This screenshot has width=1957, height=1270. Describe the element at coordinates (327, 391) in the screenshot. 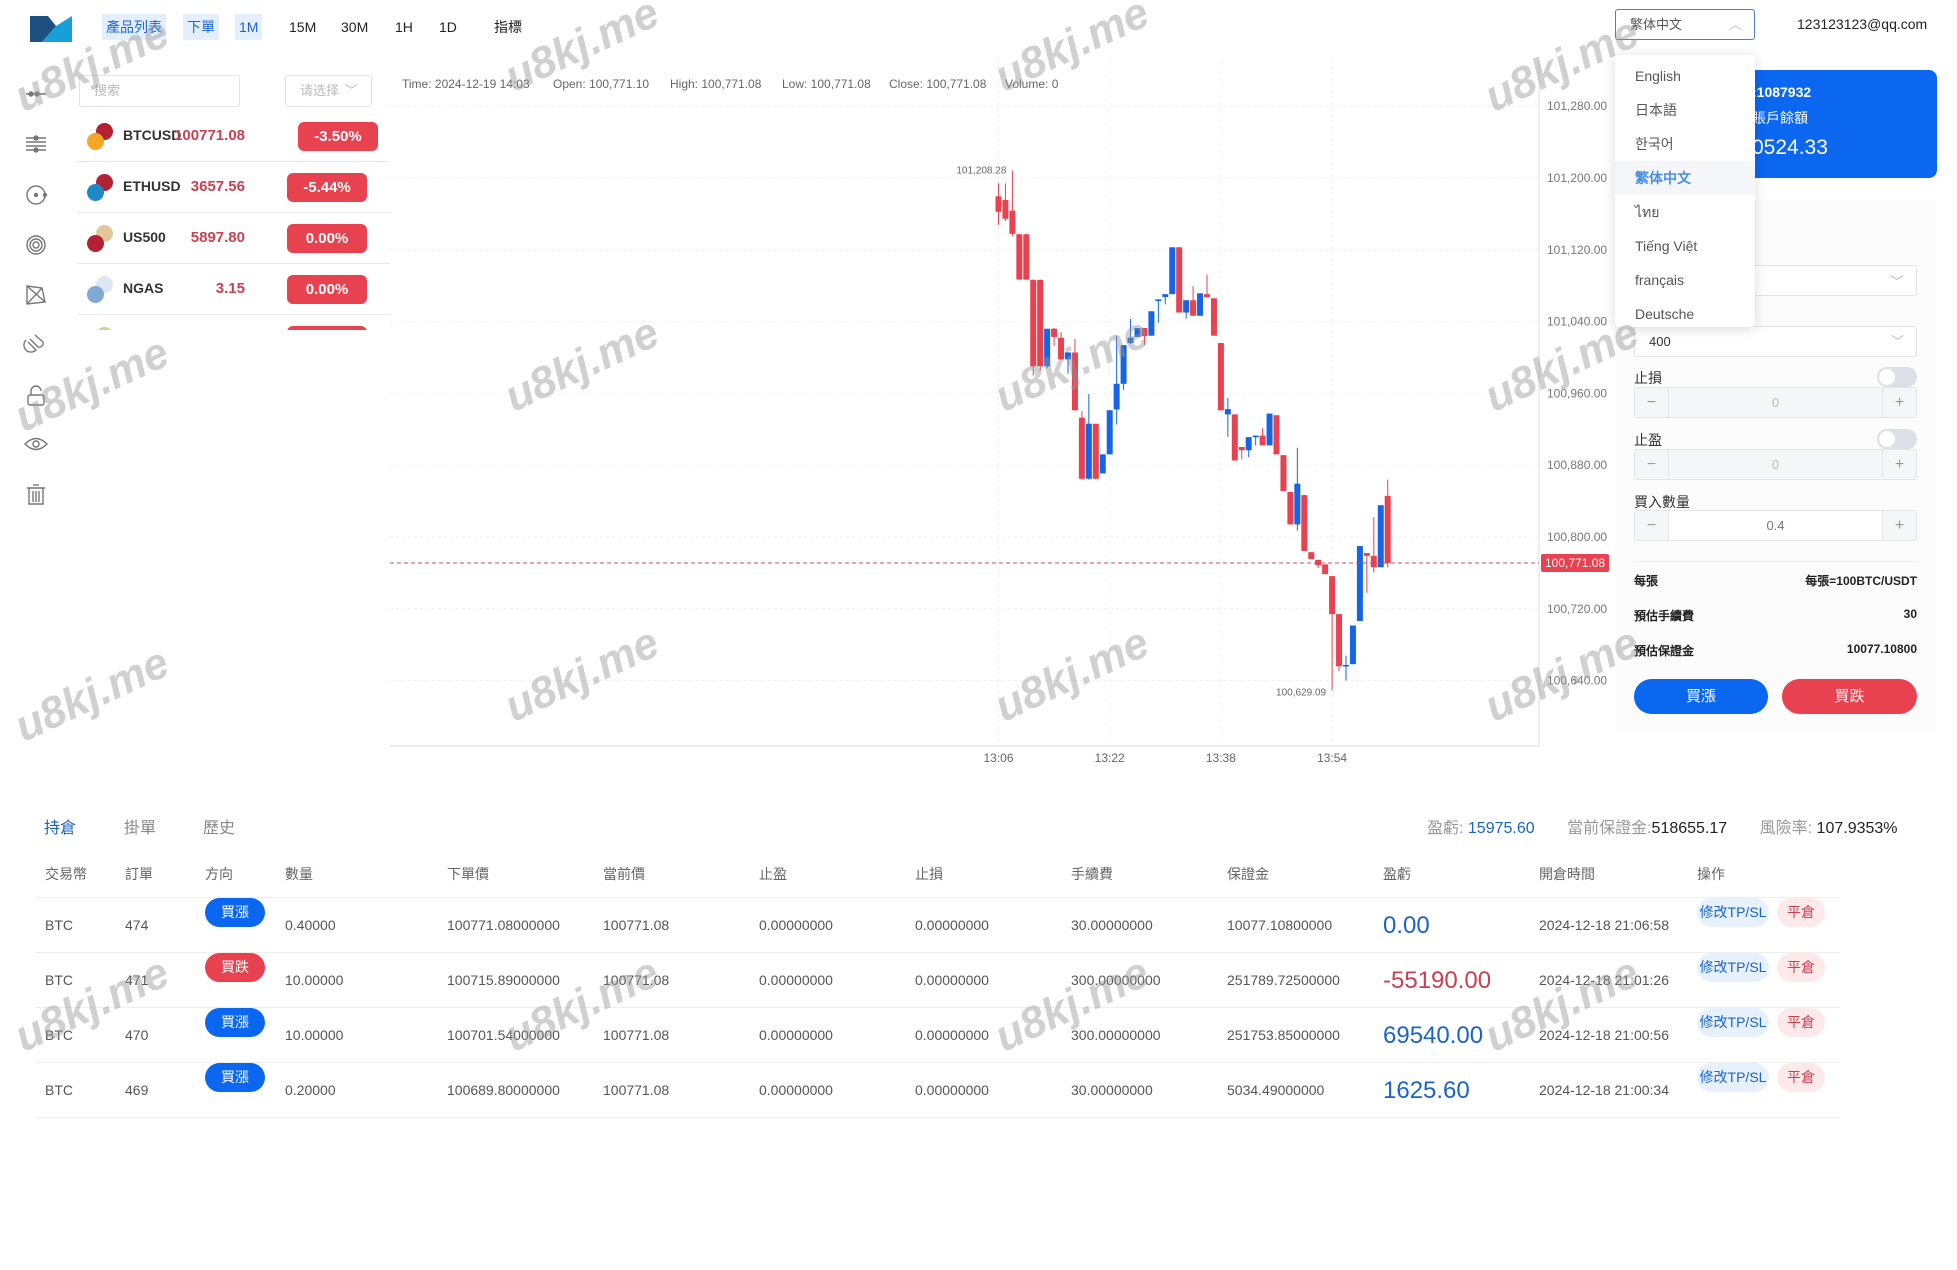

I see `change-badge: +0.01%` at that location.